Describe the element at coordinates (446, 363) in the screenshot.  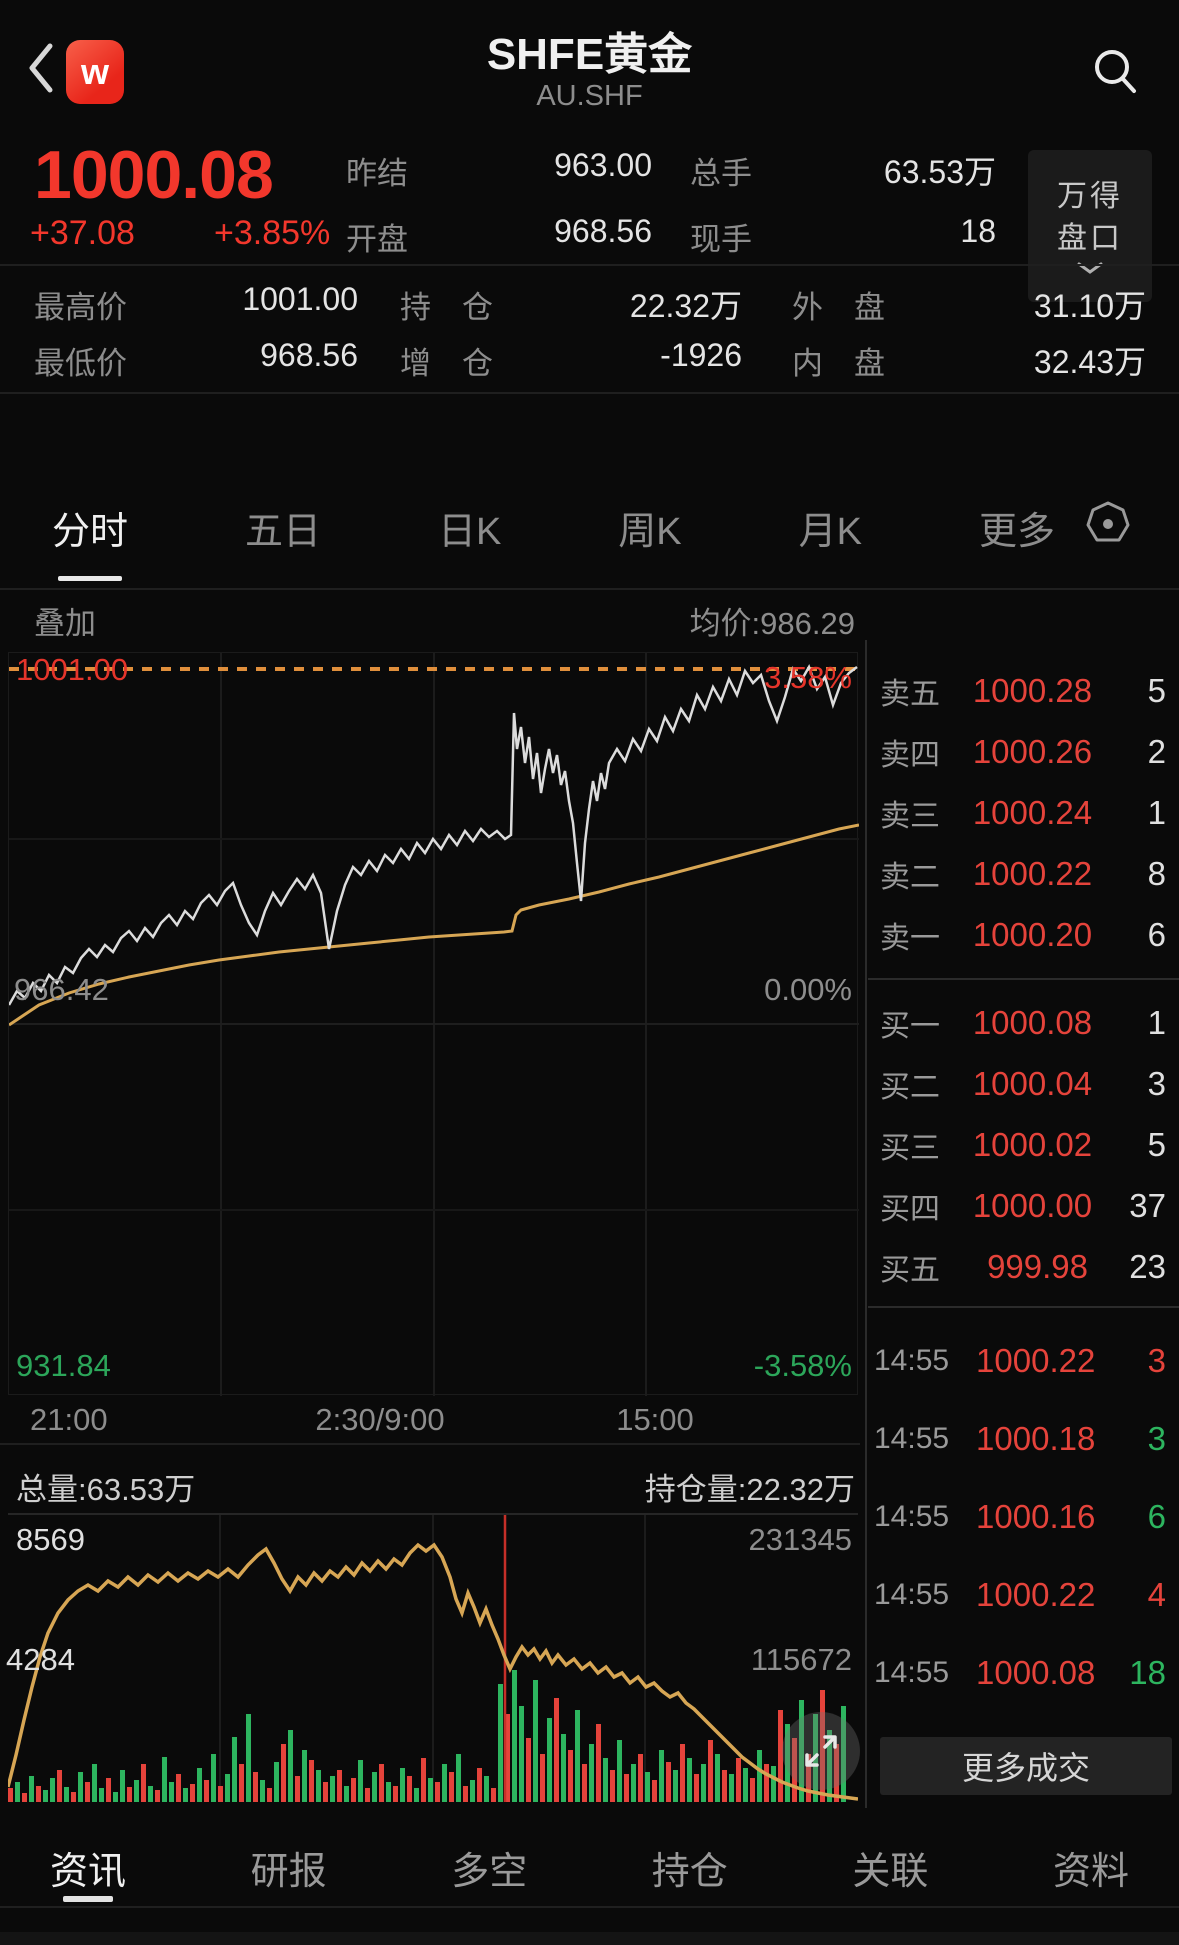
I see `oi-change-label: 增 仓` at that location.